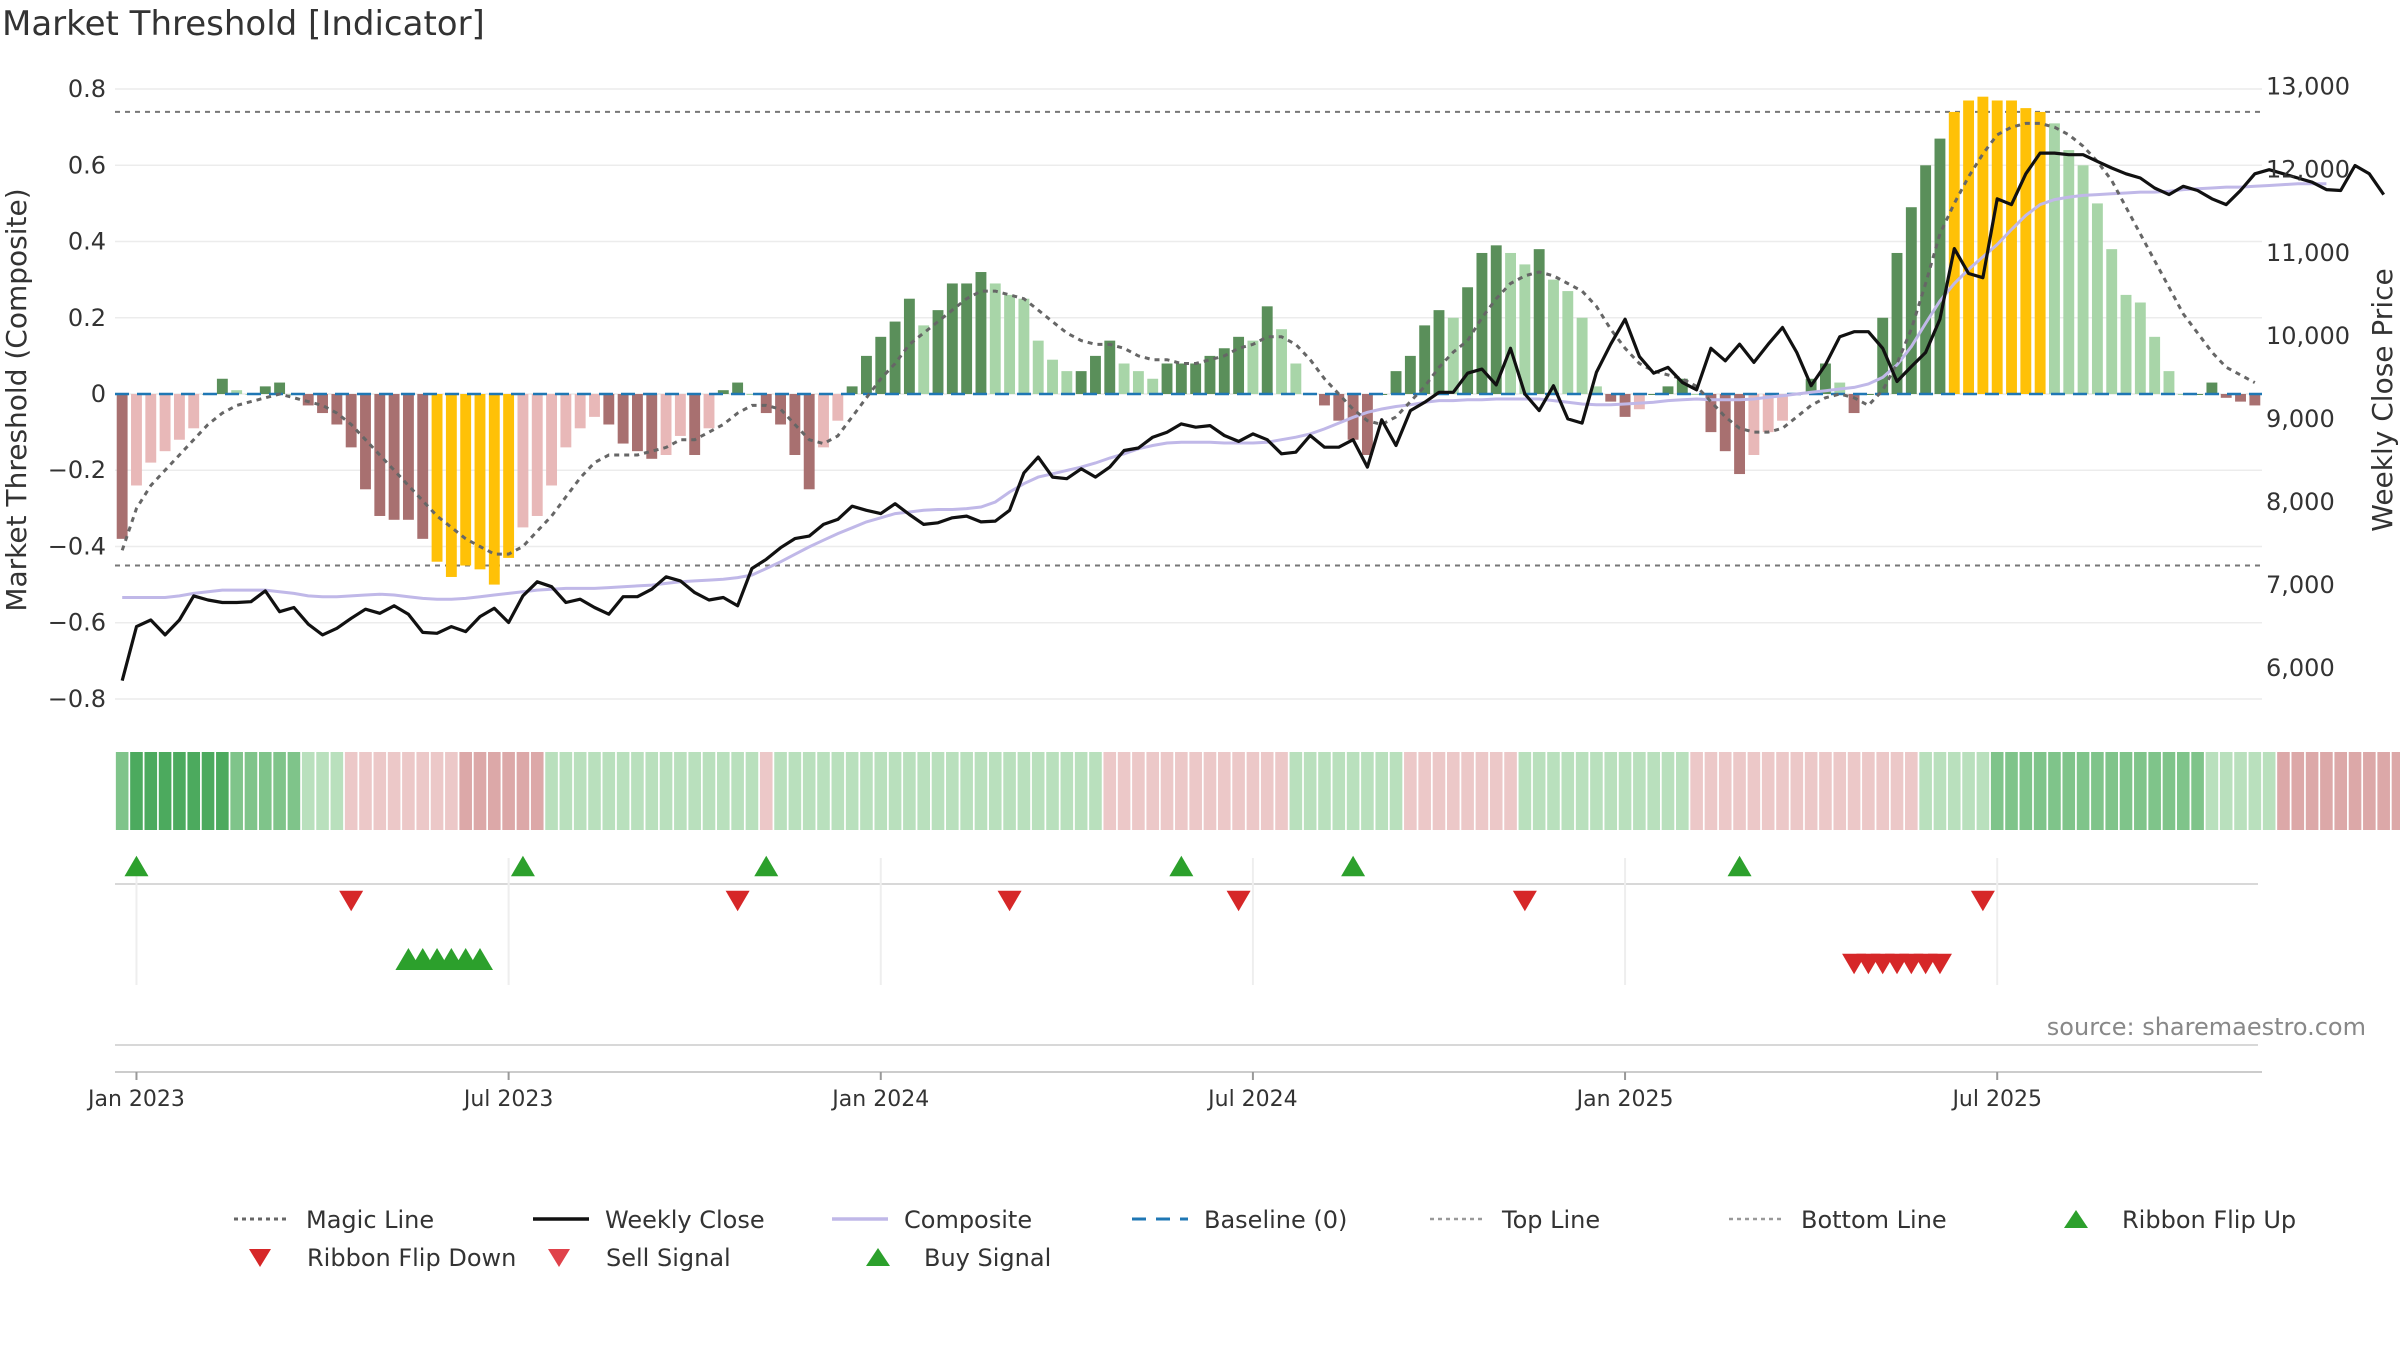  I want to click on y-left-tick-label: 0.6, so click(87, 165).